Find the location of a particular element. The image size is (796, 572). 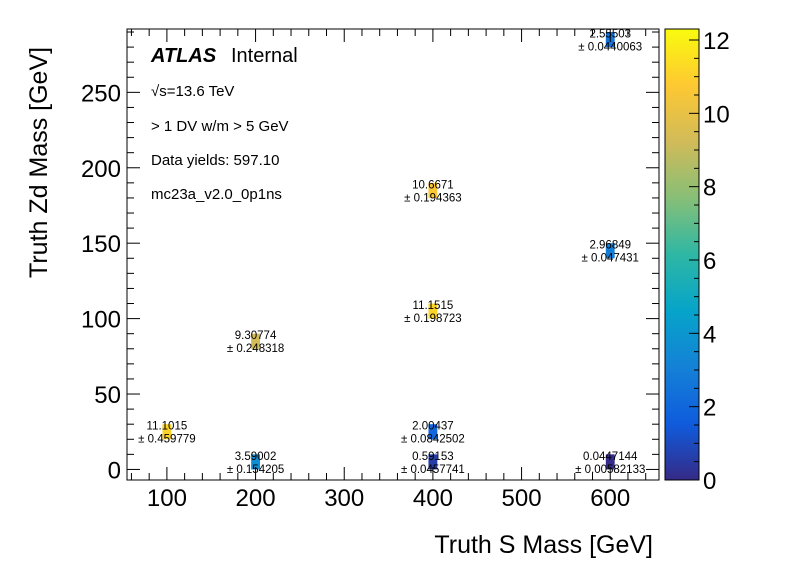

cell-error-label: ± 0.0842502 is located at coordinates (433, 440).